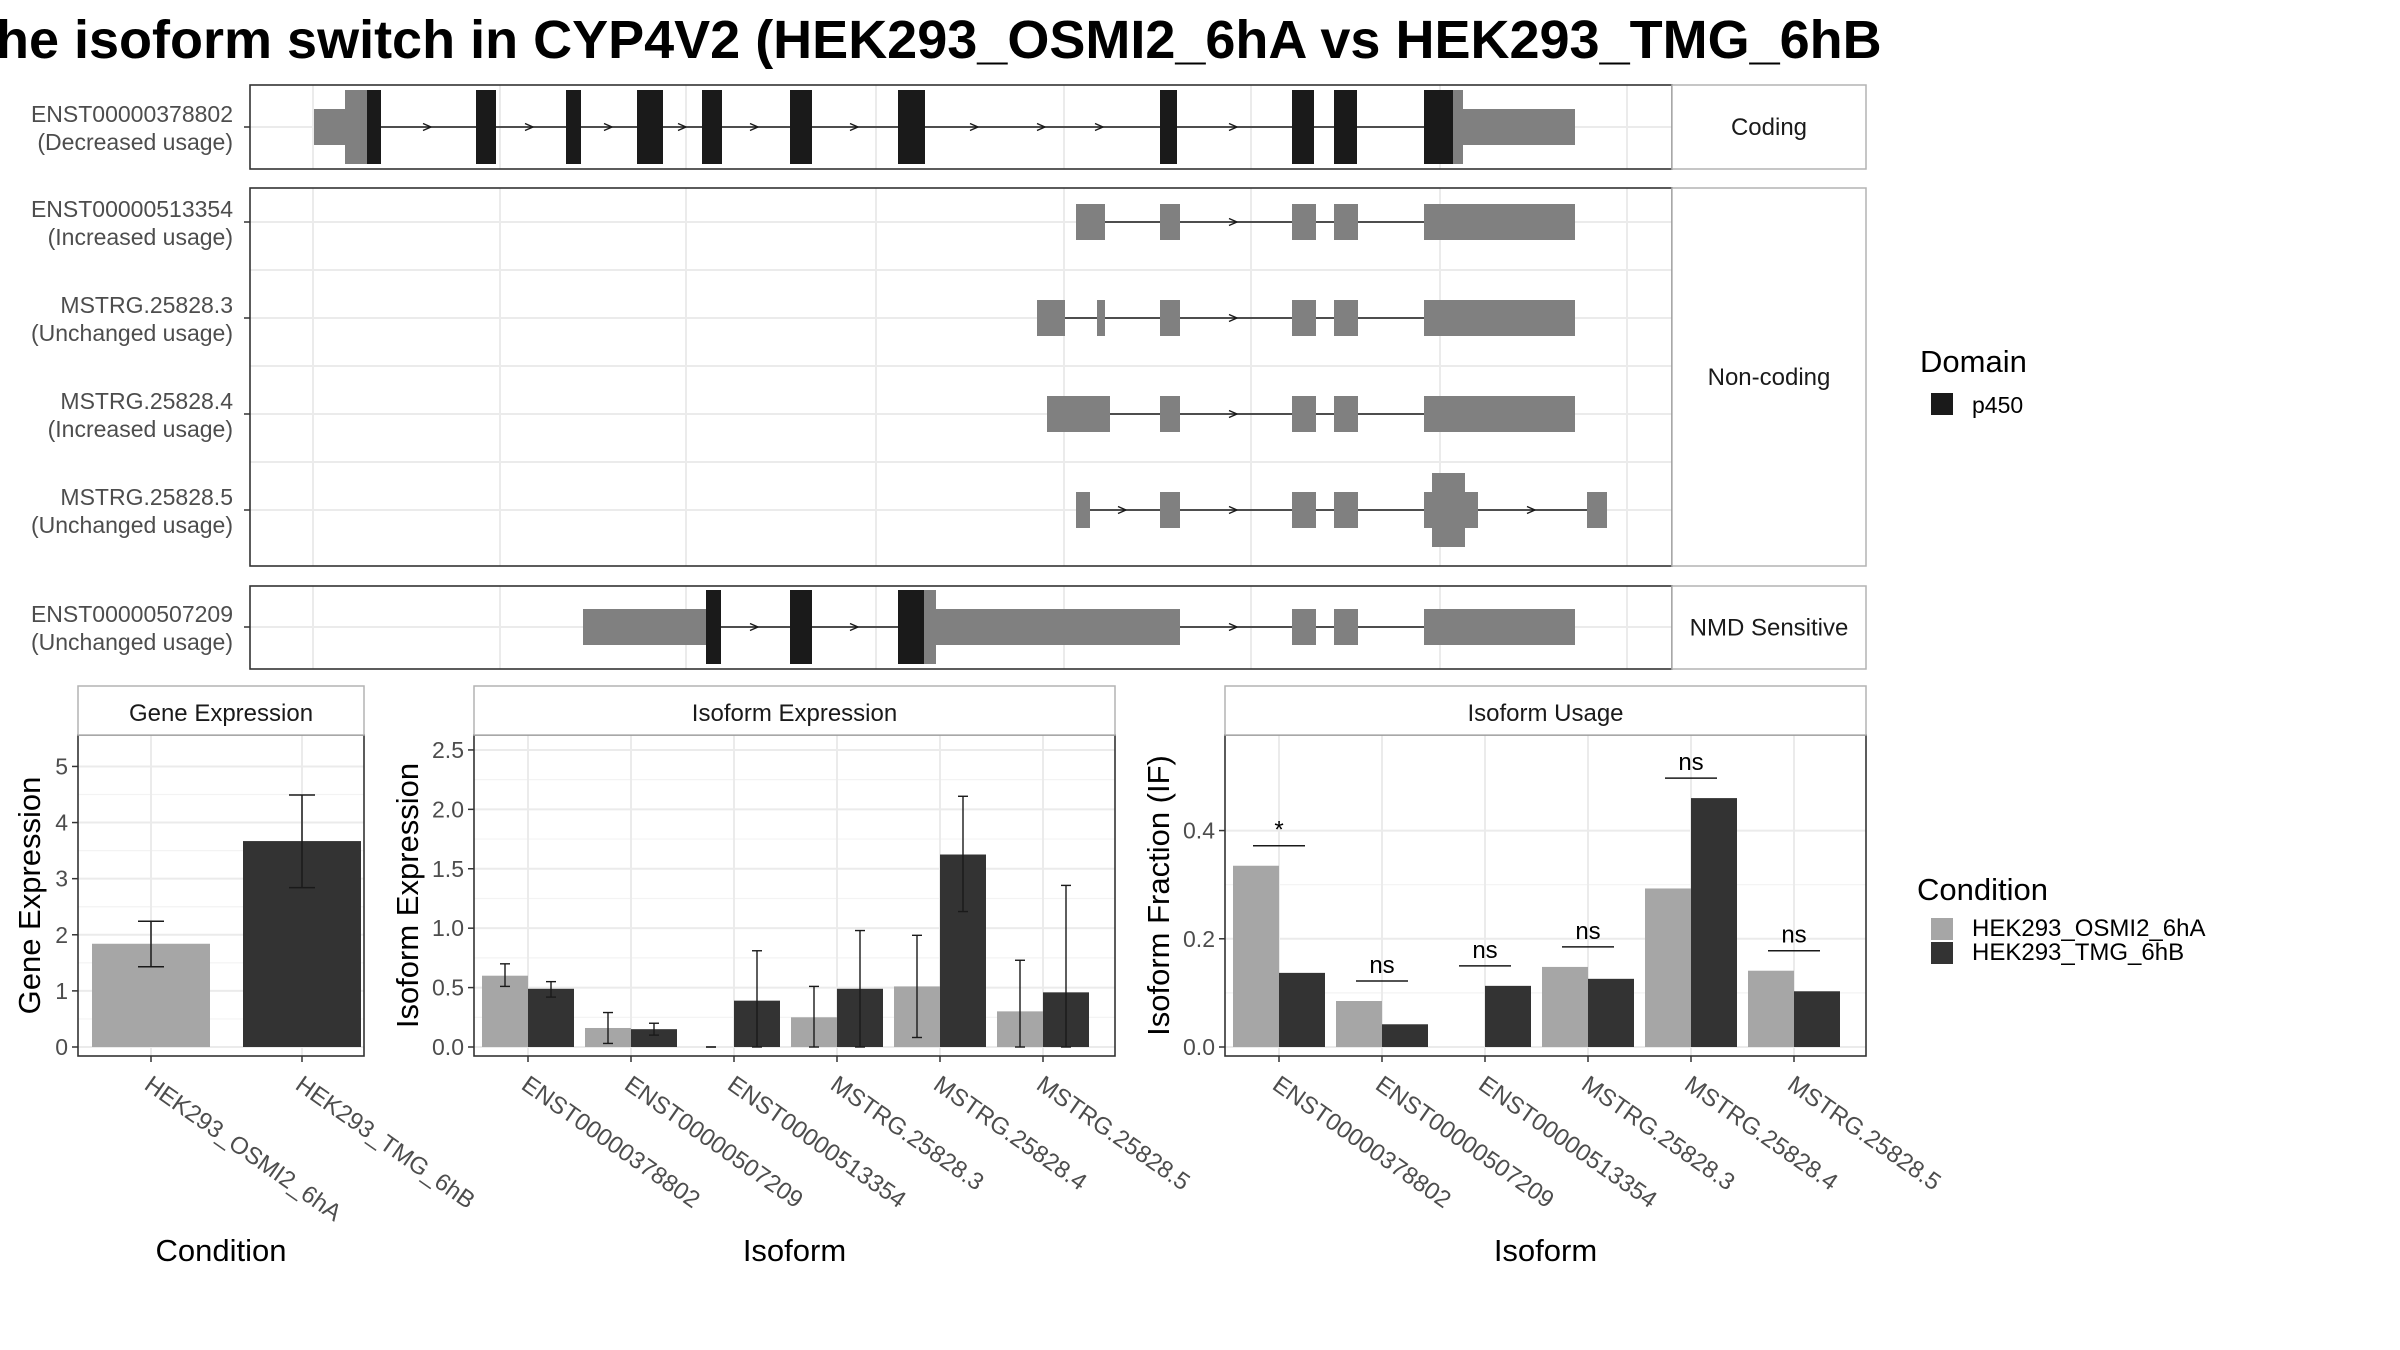 Image resolution: width=2400 pixels, height=1350 pixels. I want to click on facet-strip-label: Coding, so click(1769, 127).